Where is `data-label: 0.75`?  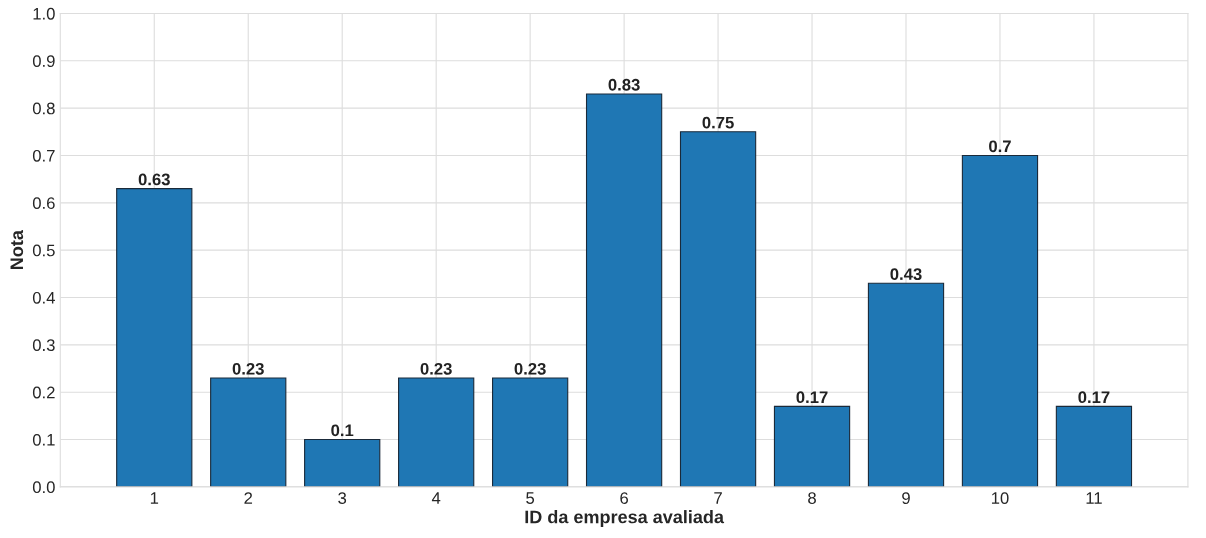 data-label: 0.75 is located at coordinates (718, 122).